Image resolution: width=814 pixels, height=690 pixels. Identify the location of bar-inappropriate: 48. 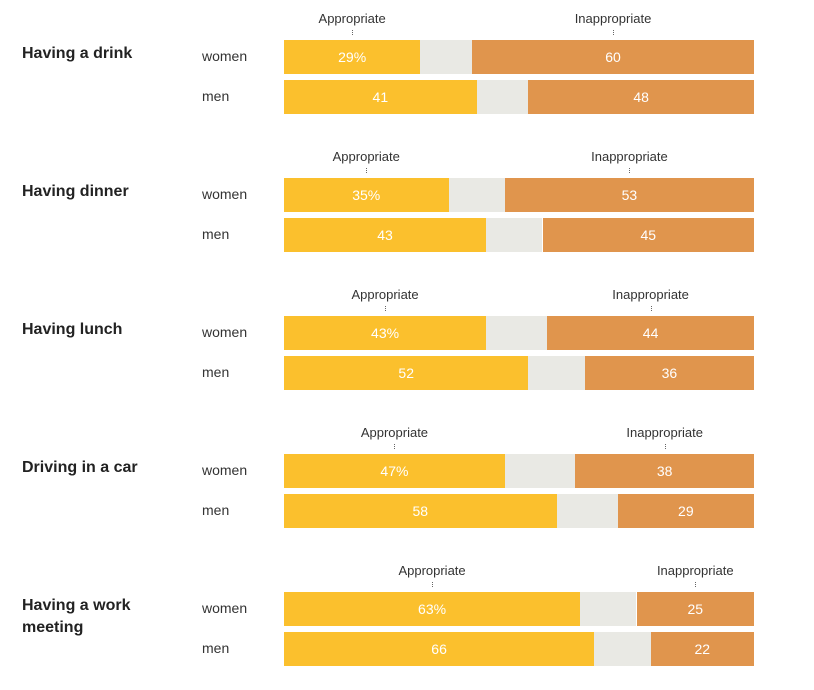
(641, 97).